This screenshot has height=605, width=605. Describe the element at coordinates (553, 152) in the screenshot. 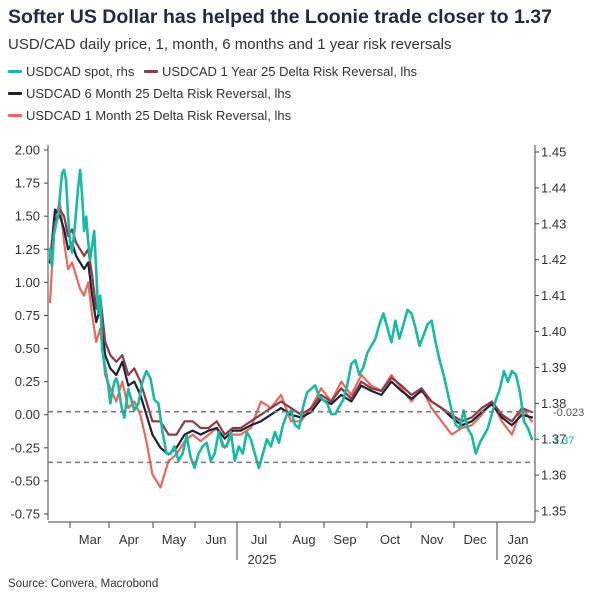

I see `right-tick-label: 1.45` at that location.